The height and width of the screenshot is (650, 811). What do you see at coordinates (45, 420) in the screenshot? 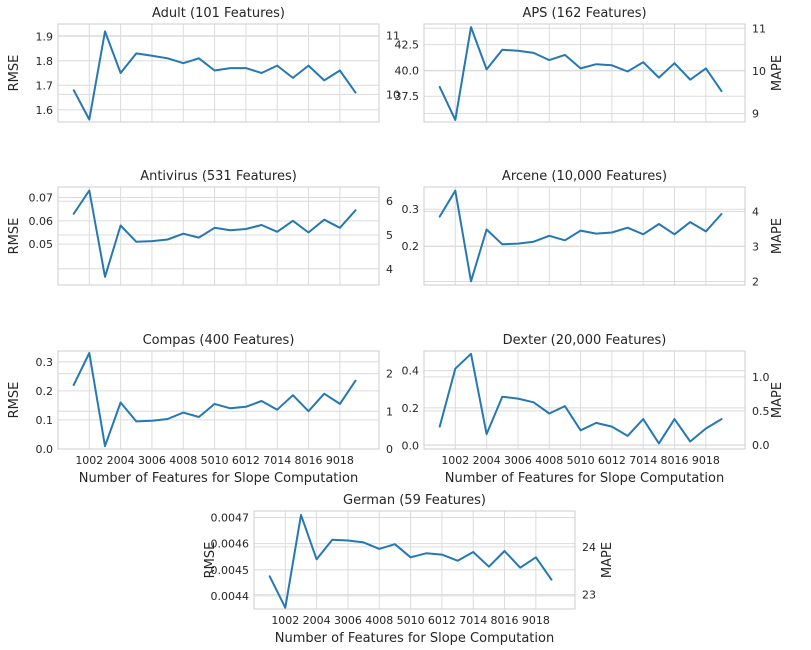
I see `y-tick-label: 0.1` at bounding box center [45, 420].